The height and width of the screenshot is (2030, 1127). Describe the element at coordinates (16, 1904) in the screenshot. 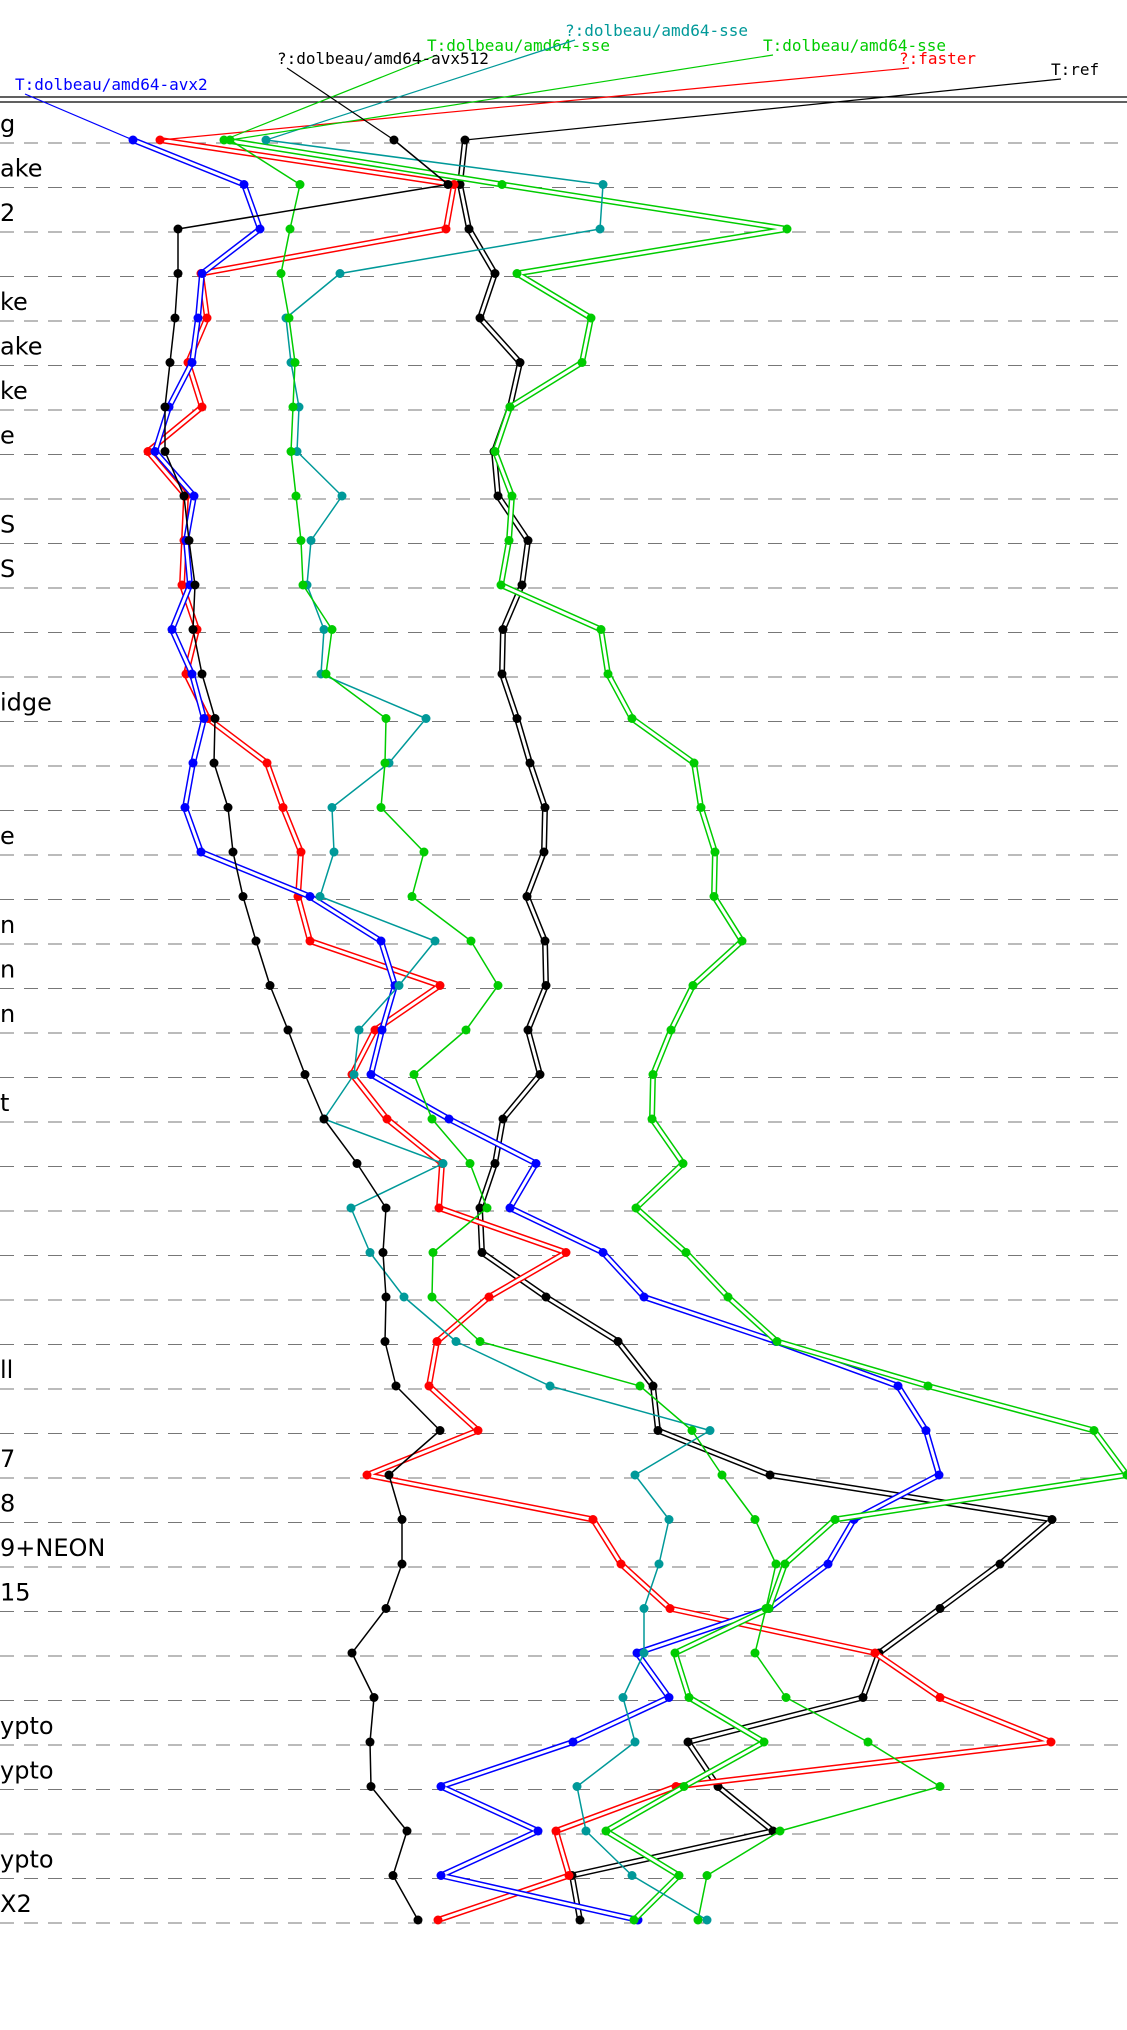

I see `row-label: X2` at that location.